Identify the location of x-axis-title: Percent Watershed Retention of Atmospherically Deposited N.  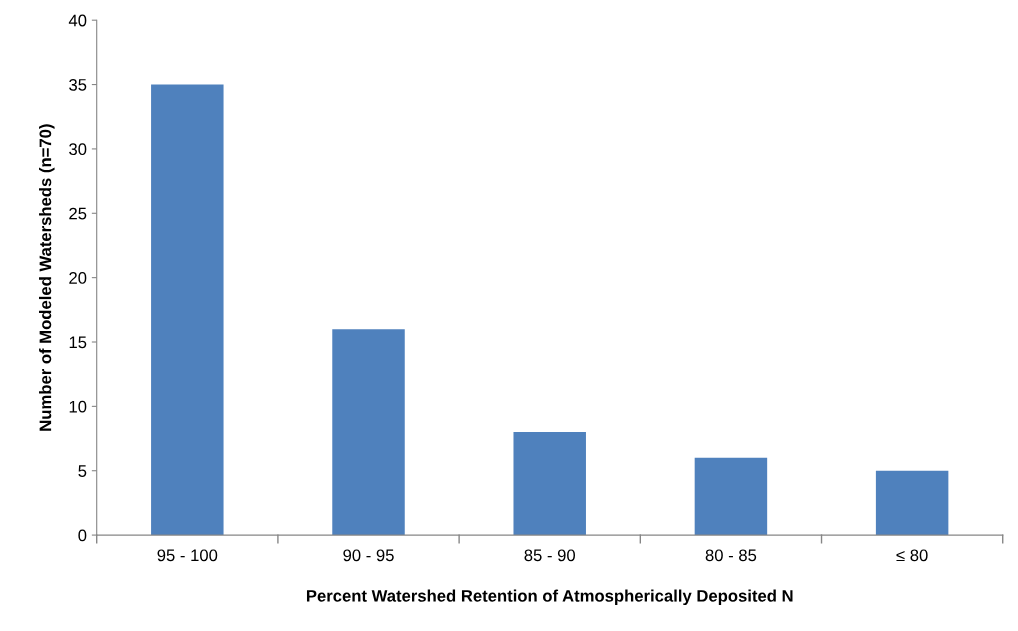
(549, 597).